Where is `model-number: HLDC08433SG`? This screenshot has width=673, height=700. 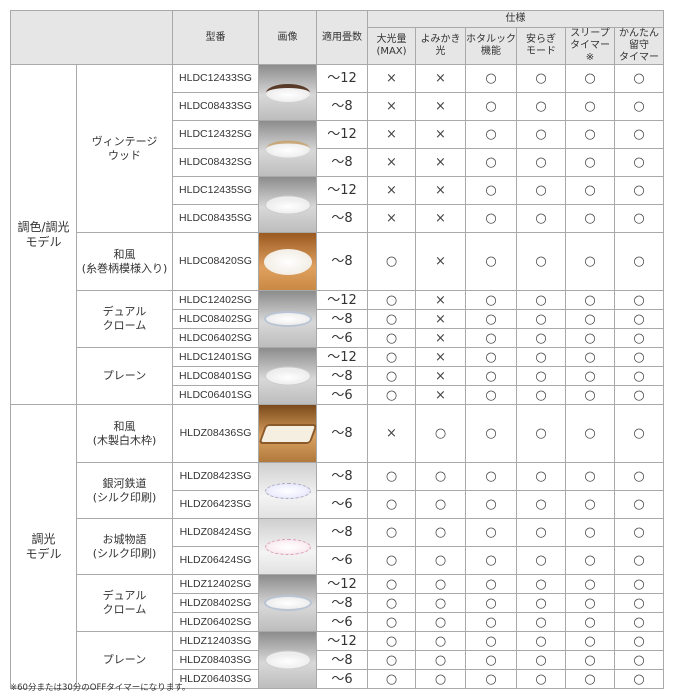 model-number: HLDC08433SG is located at coordinates (215, 106).